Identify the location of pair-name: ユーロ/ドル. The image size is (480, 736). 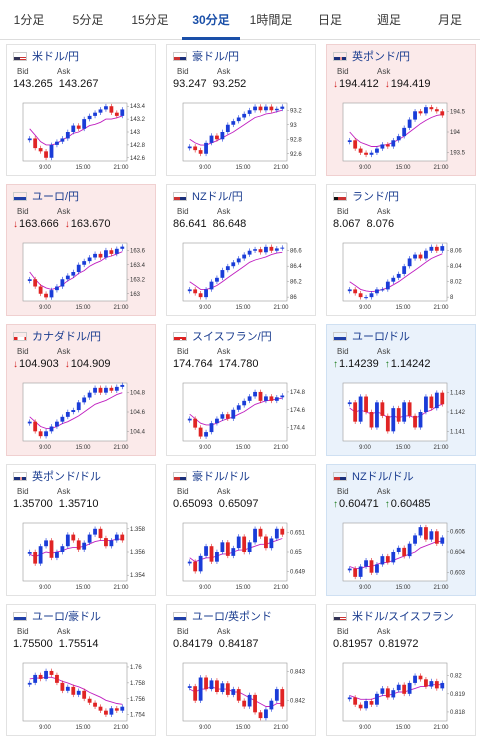
(381, 337).